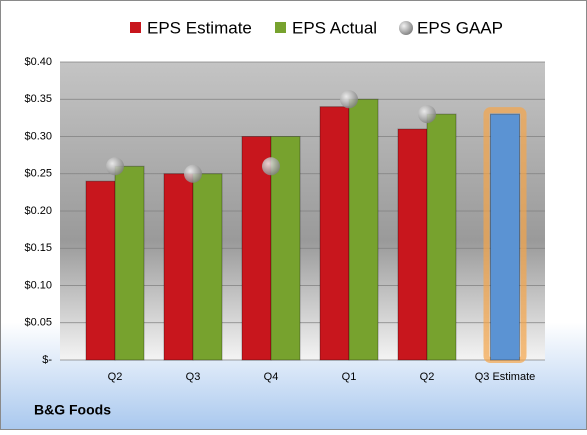 The width and height of the screenshot is (587, 435). Describe the element at coordinates (38, 62) in the screenshot. I see `y-tick-label: $0.40` at that location.